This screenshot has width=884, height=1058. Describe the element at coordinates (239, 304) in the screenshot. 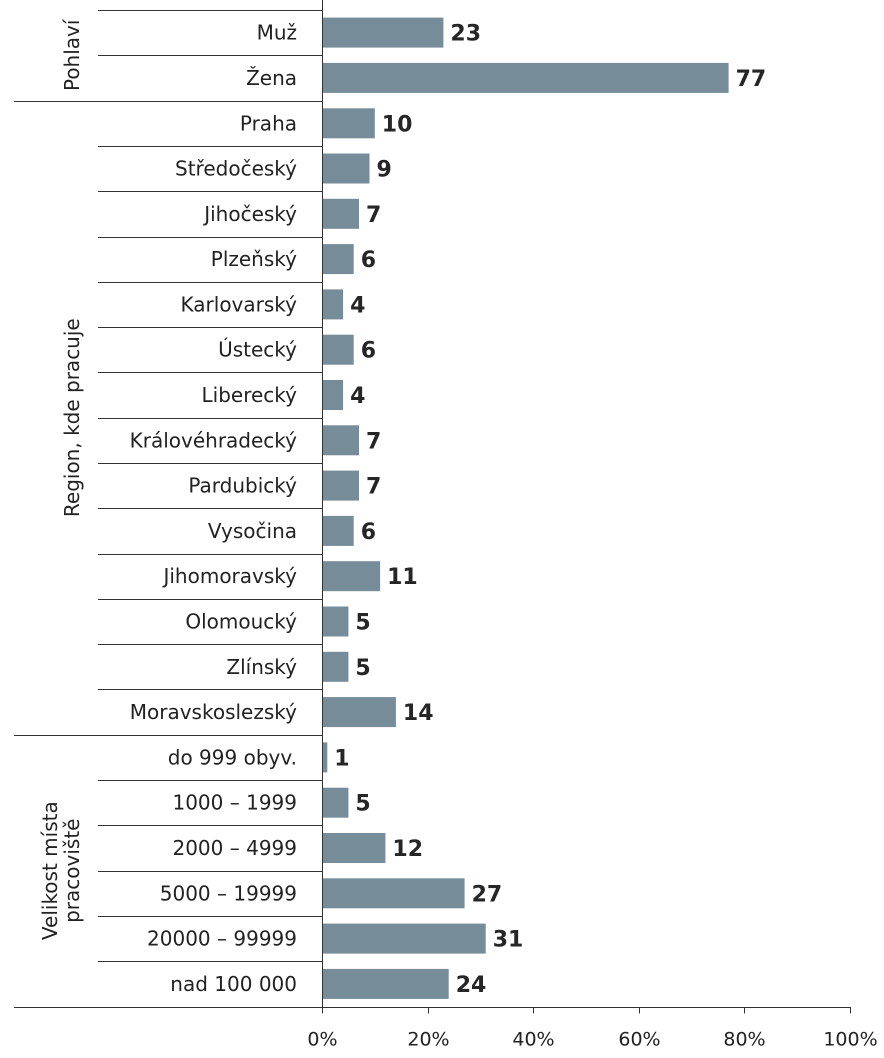

I see `category-label: Karlovarský` at that location.